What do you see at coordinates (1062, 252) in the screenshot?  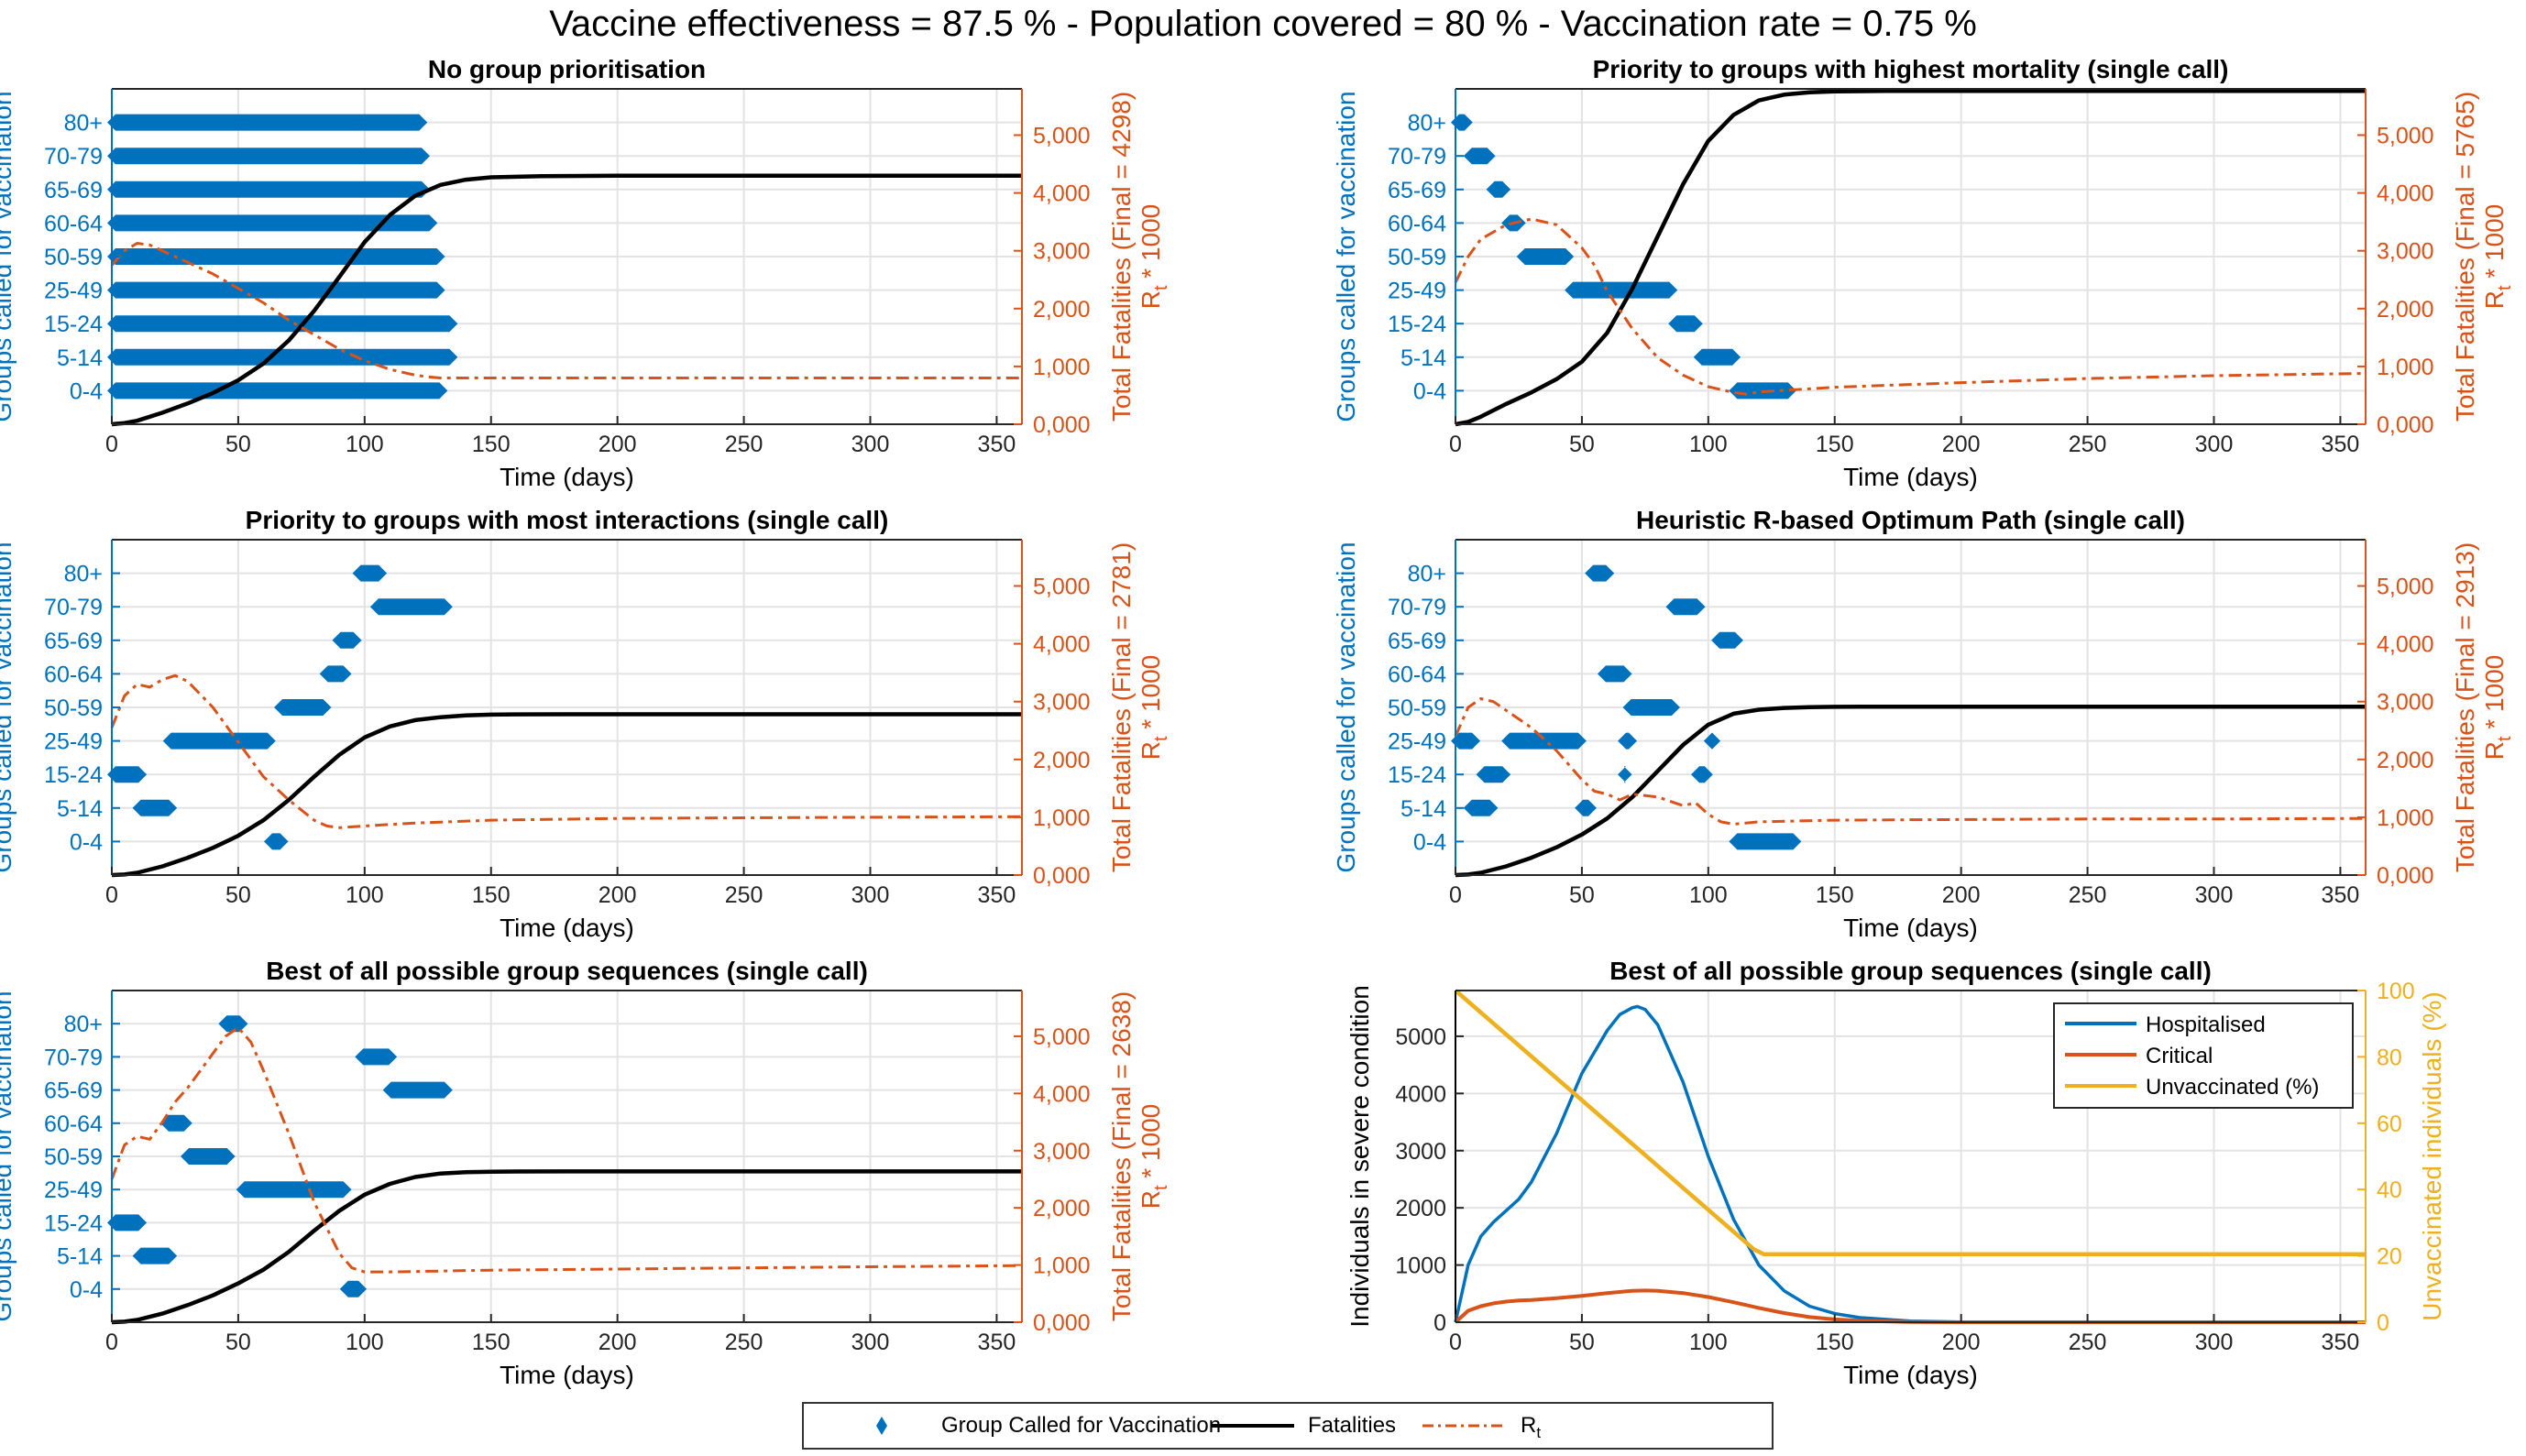 I see `y-tick-label-right: 3,000` at bounding box center [1062, 252].